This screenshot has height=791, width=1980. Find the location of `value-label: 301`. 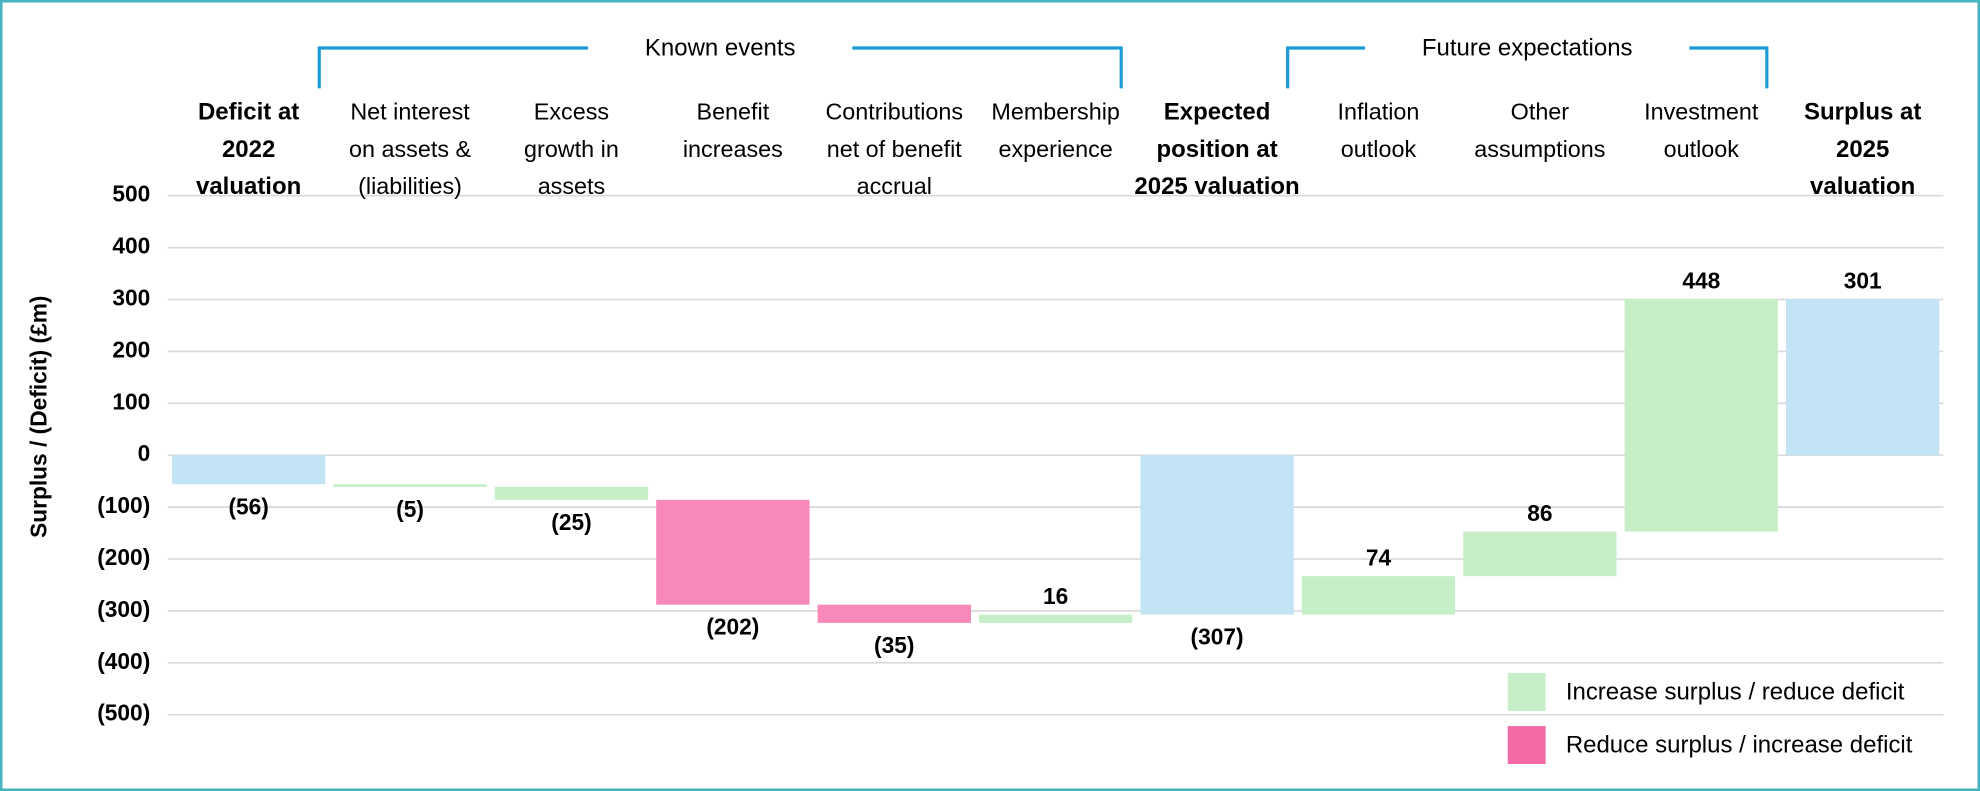

value-label: 301 is located at coordinates (1863, 281).